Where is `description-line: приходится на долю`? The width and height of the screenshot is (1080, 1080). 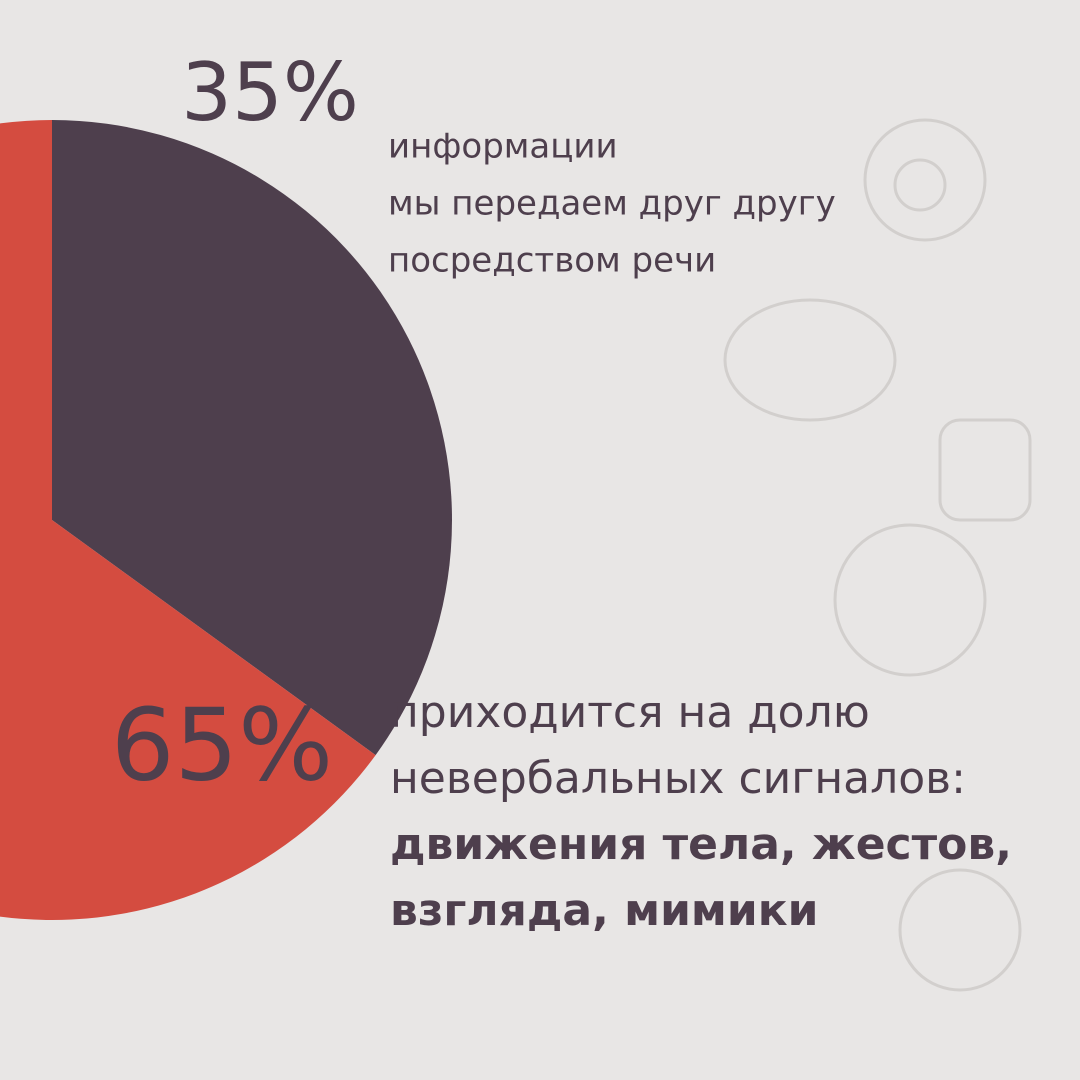
description-line: приходится на долю is located at coordinates (630, 712).